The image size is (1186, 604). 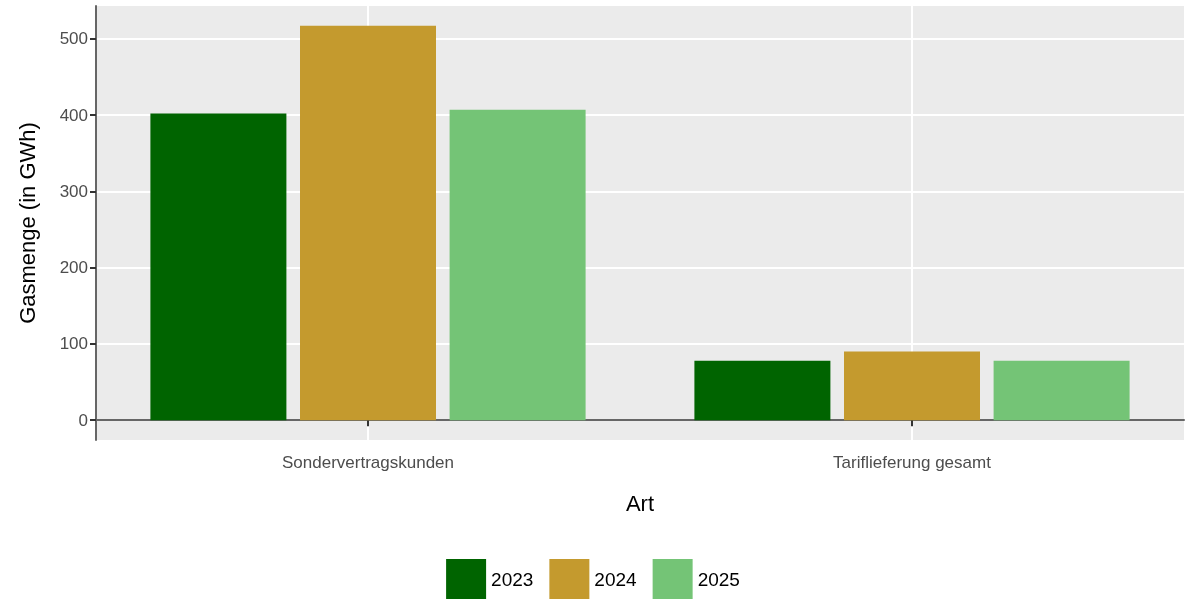 I want to click on legend-label: 2024, so click(x=616, y=579).